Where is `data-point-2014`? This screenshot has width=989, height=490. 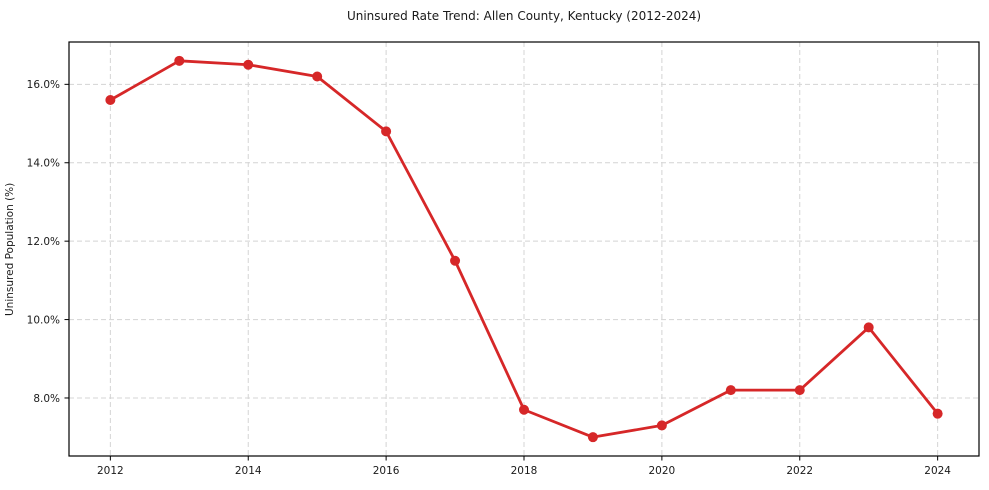
data-point-2014 is located at coordinates (248, 64).